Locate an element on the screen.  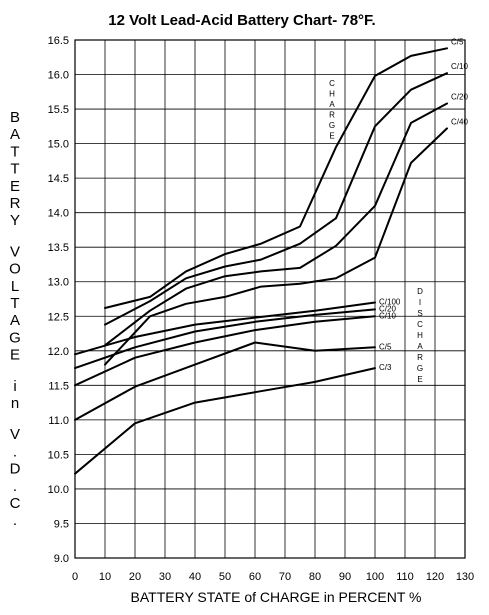
x-tick-label: 60 is located at coordinates (255, 577).